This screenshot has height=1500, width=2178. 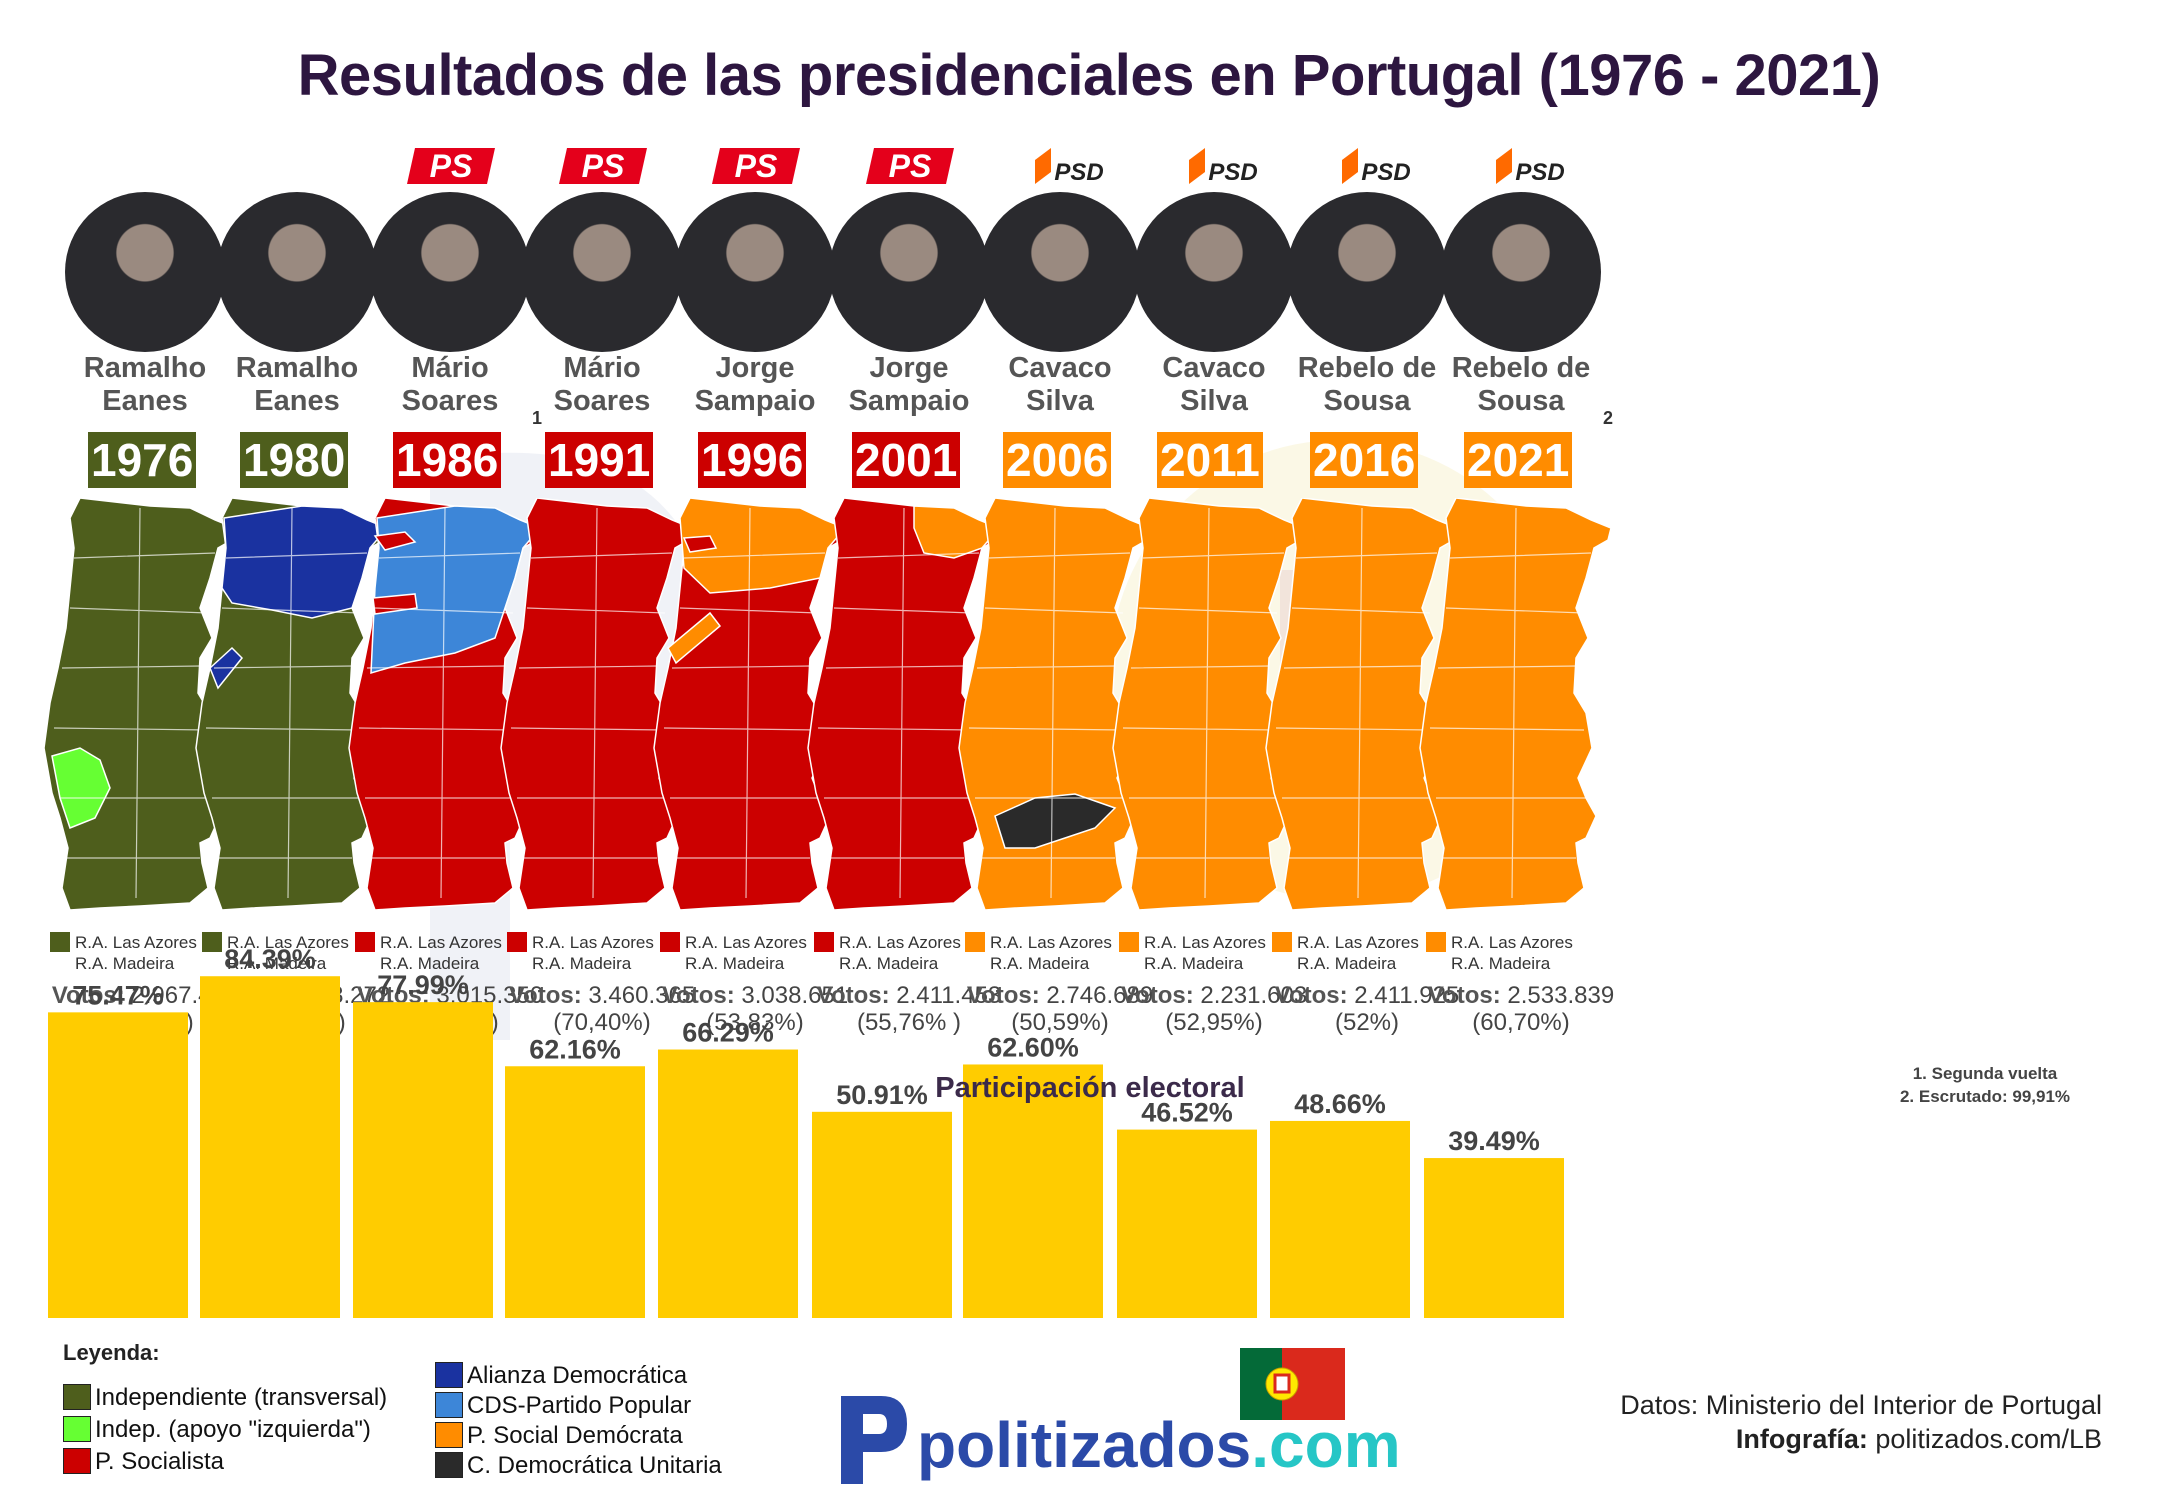 What do you see at coordinates (1187, 1223) in the screenshot?
I see `turnout-bar-2011` at bounding box center [1187, 1223].